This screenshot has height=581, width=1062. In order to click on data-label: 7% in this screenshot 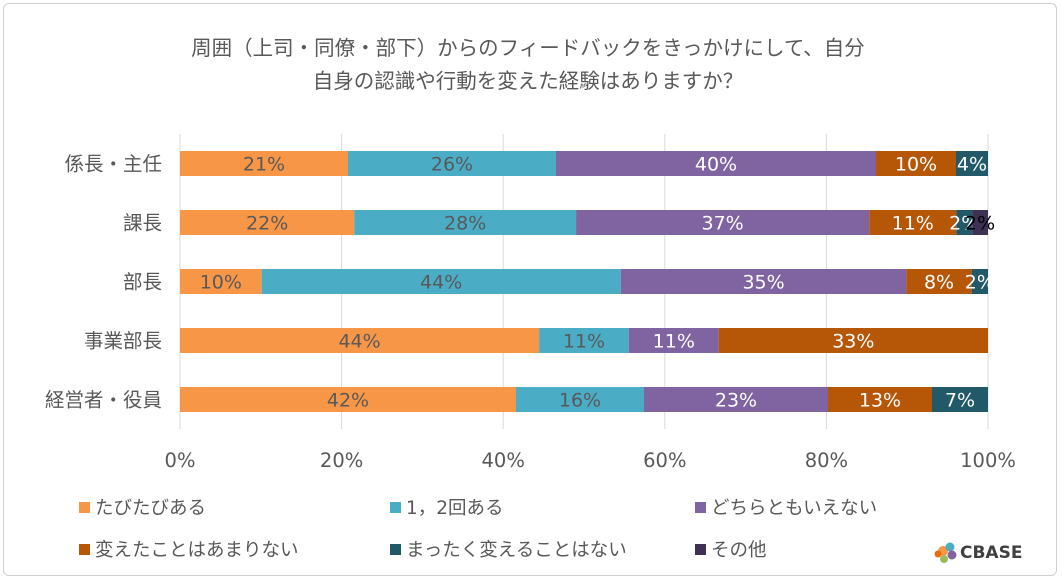, I will do `click(960, 401)`.